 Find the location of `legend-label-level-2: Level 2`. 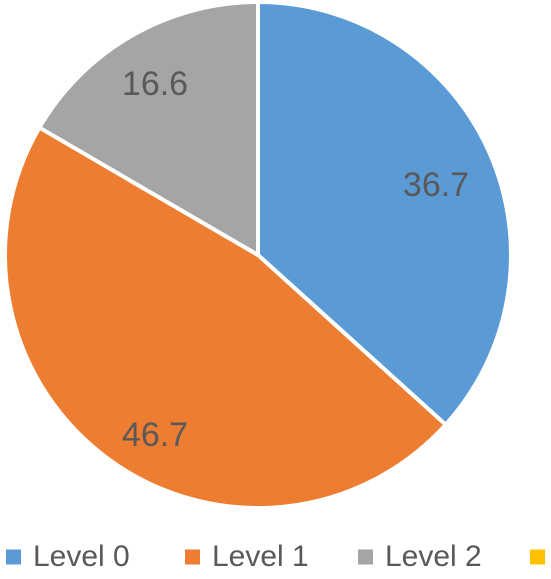

legend-label-level-2: Level 2 is located at coordinates (433, 556).